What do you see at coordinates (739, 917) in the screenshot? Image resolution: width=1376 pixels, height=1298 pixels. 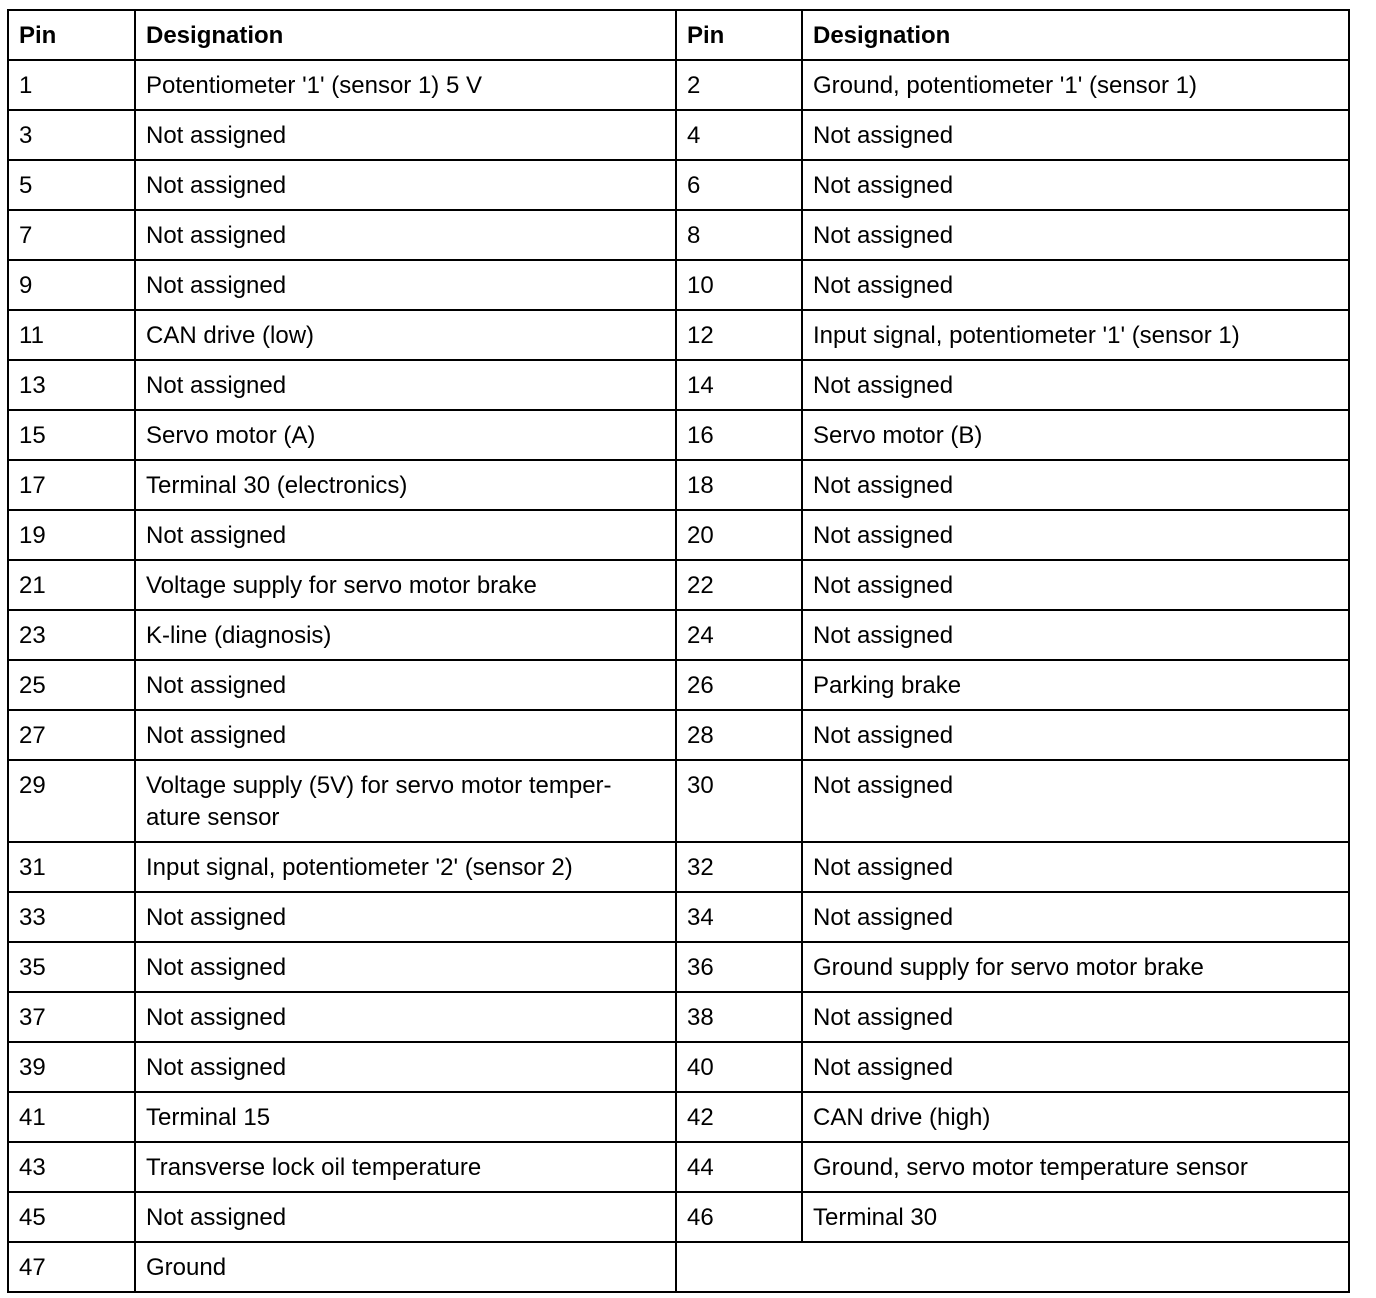 I see `pin-cell: 34` at bounding box center [739, 917].